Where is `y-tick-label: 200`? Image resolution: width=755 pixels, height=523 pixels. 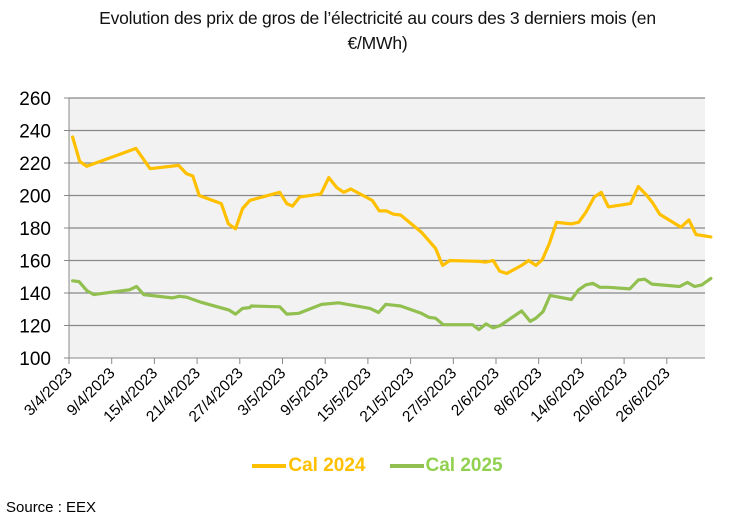 y-tick-label: 200 is located at coordinates (35, 197).